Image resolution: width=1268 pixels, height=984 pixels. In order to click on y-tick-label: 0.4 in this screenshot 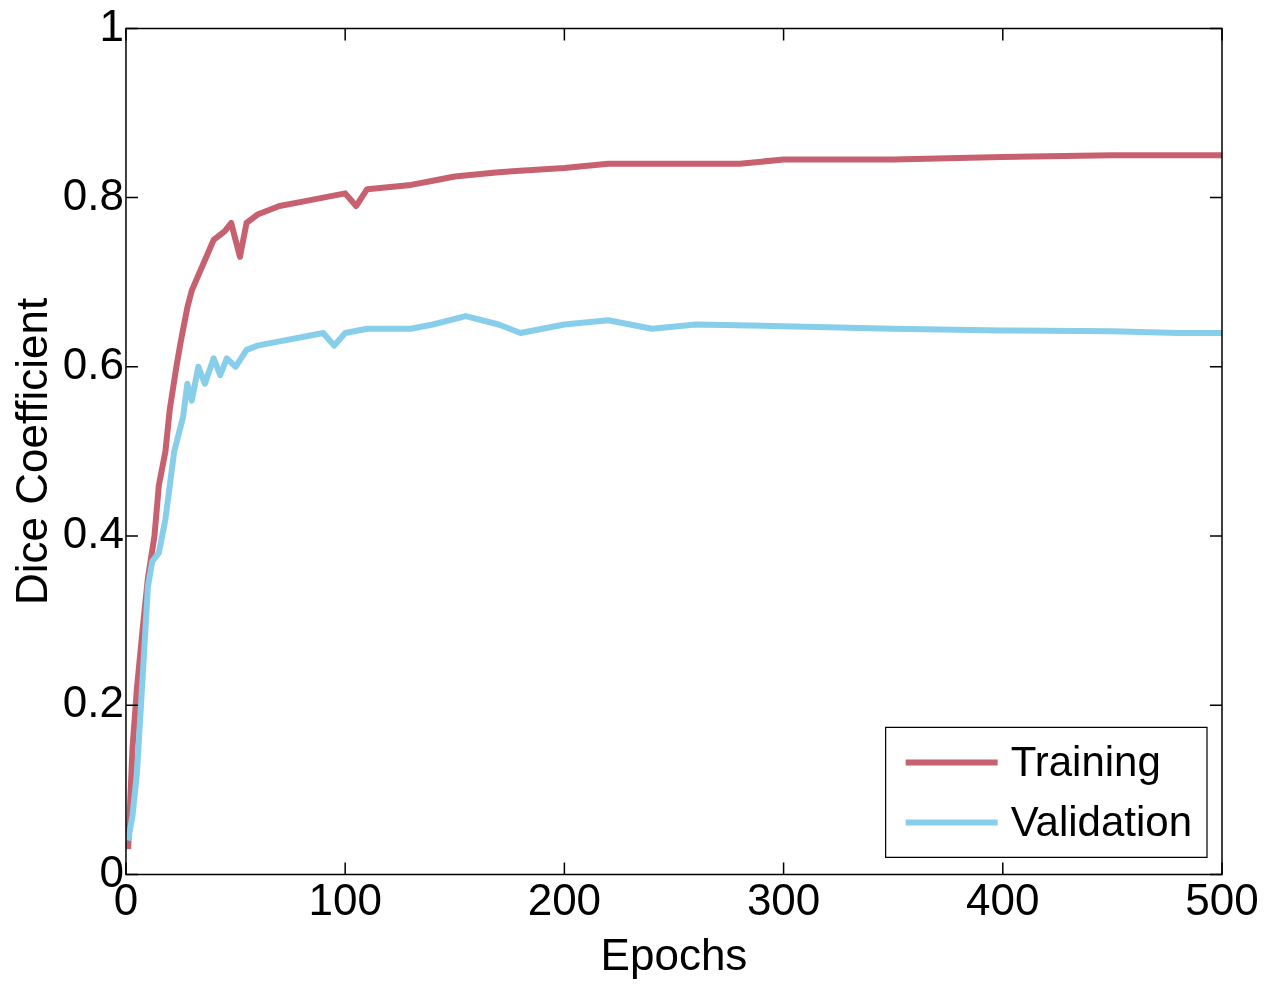, I will do `click(93, 533)`.